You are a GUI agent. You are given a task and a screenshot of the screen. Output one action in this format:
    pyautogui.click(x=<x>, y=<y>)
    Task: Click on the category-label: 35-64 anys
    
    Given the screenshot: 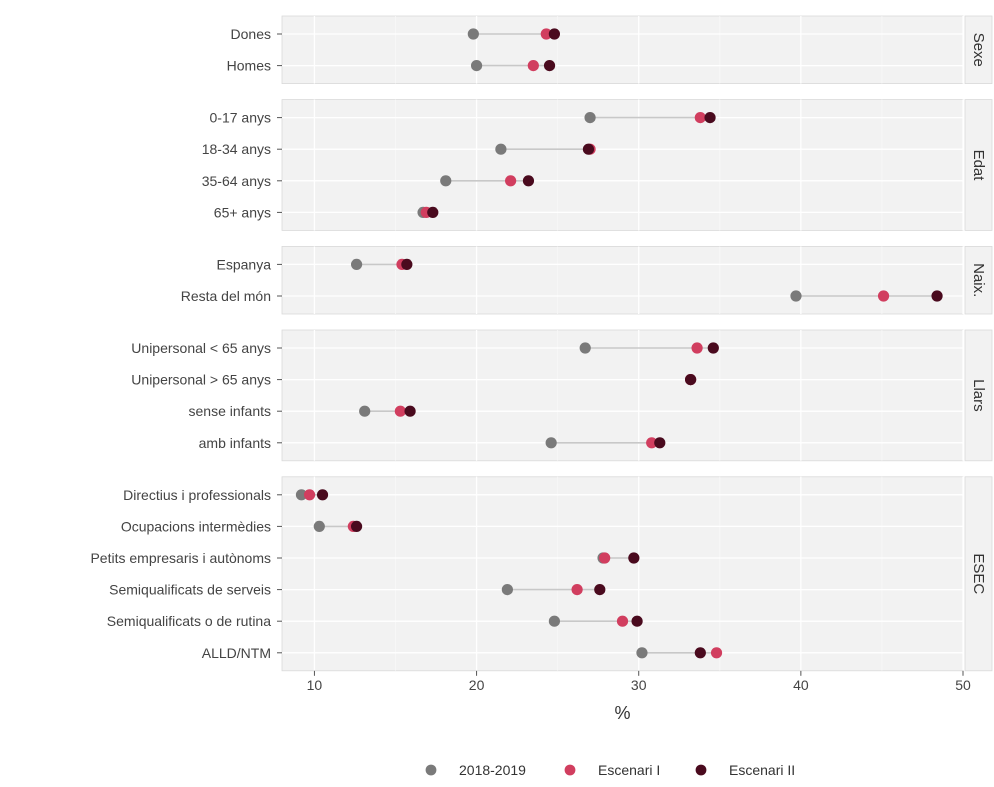 What is the action you would take?
    pyautogui.click(x=236, y=181)
    